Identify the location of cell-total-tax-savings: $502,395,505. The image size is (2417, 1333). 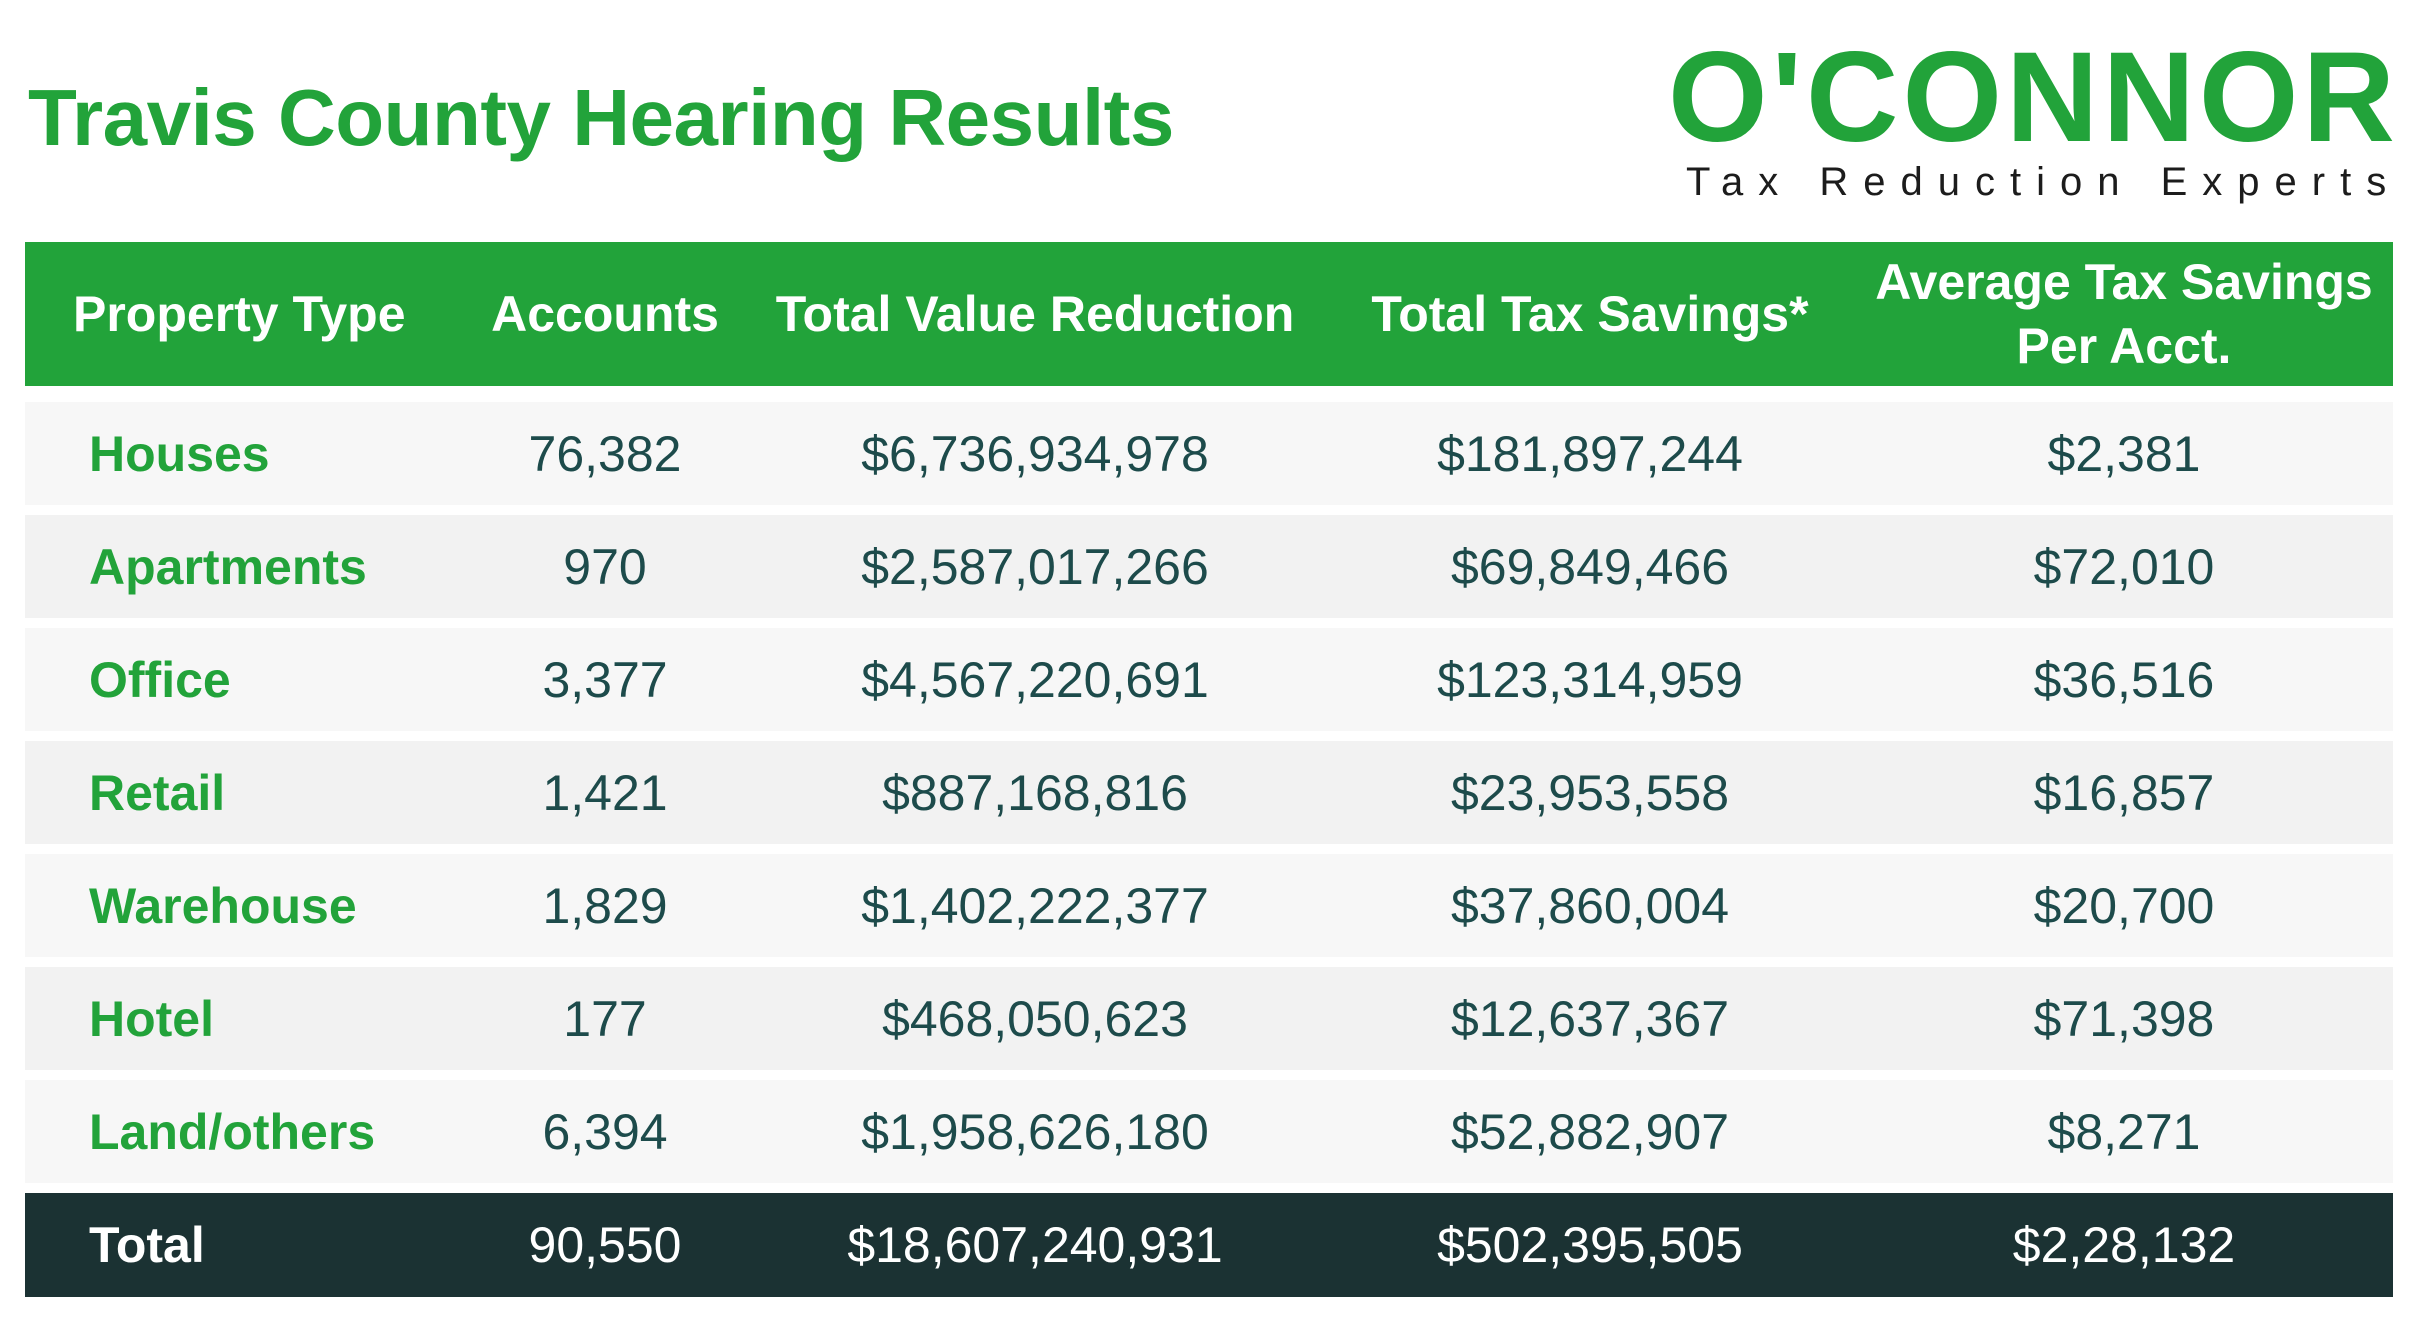
(1590, 1245).